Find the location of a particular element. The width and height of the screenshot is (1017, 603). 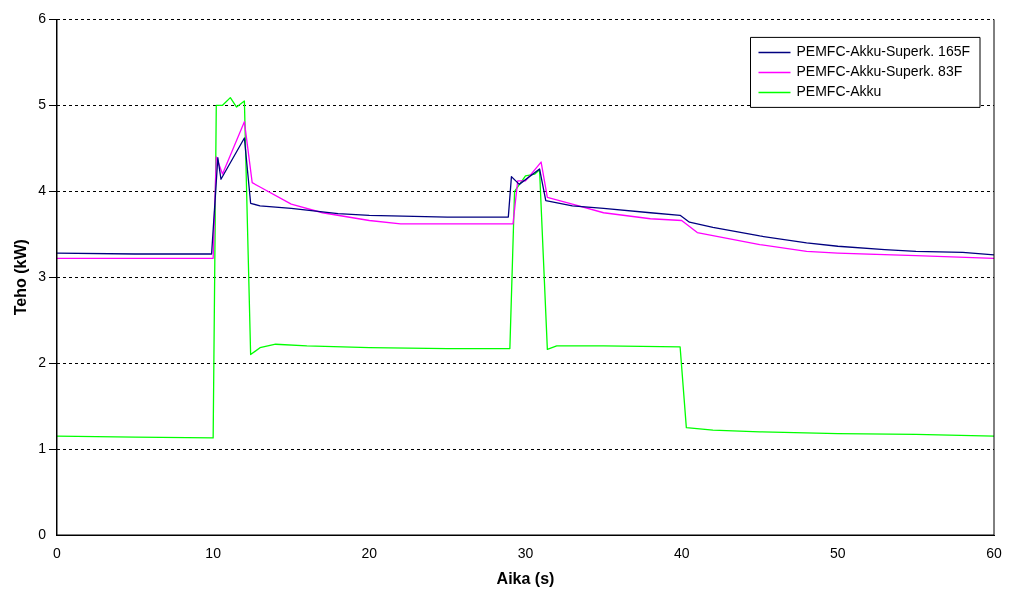

x-tick-label: 30 is located at coordinates (525, 553).